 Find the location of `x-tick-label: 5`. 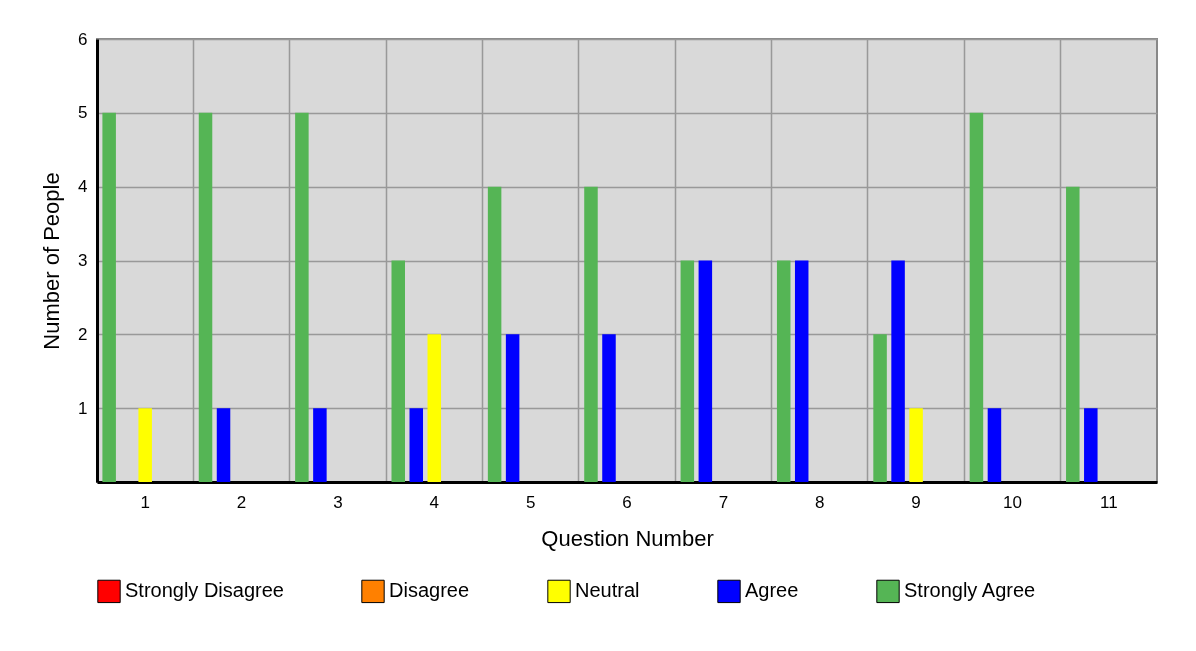

x-tick-label: 5 is located at coordinates (530, 502).